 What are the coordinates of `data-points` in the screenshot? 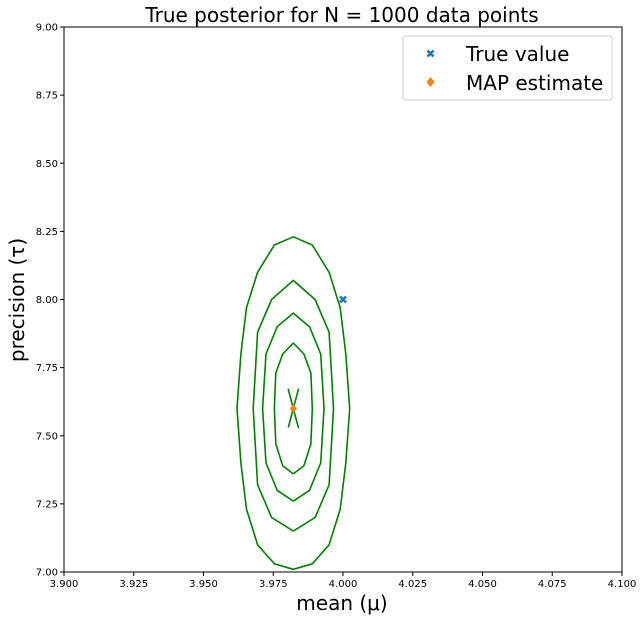 It's located at (318, 354).